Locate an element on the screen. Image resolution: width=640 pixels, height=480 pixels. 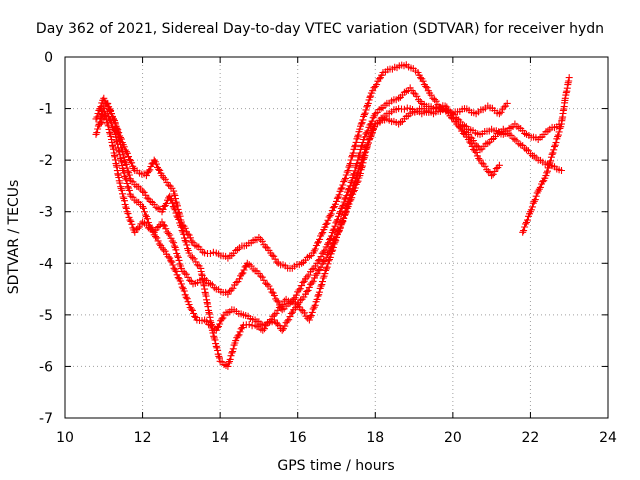
y-tick-label: -5 is located at coordinates (46, 316).